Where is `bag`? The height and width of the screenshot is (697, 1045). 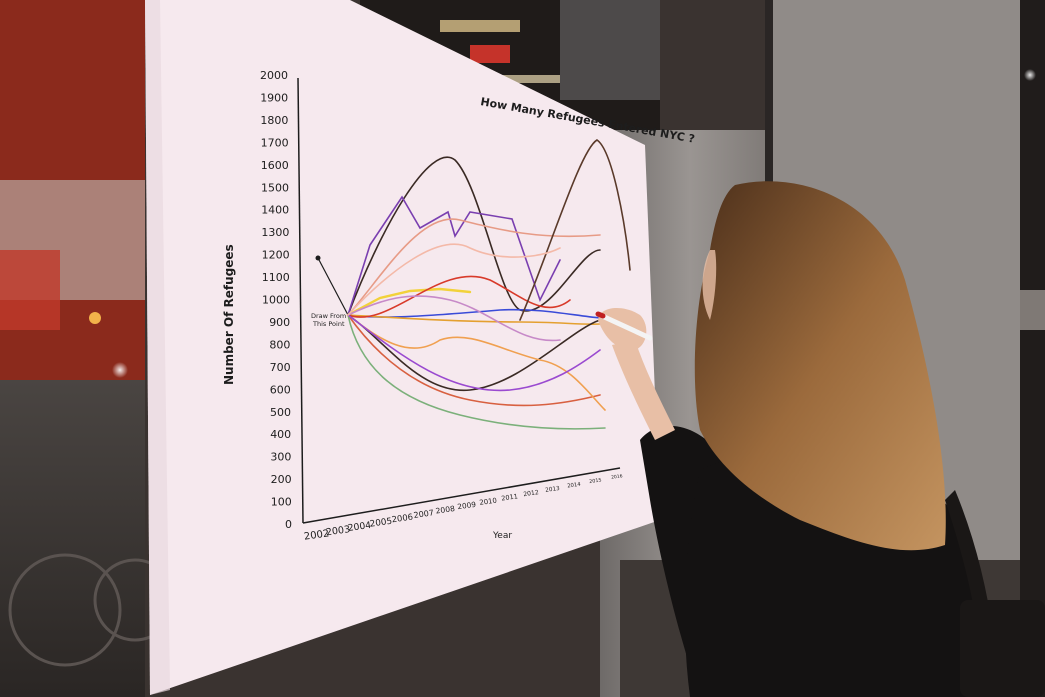
bag is located at coordinates (1002, 648).